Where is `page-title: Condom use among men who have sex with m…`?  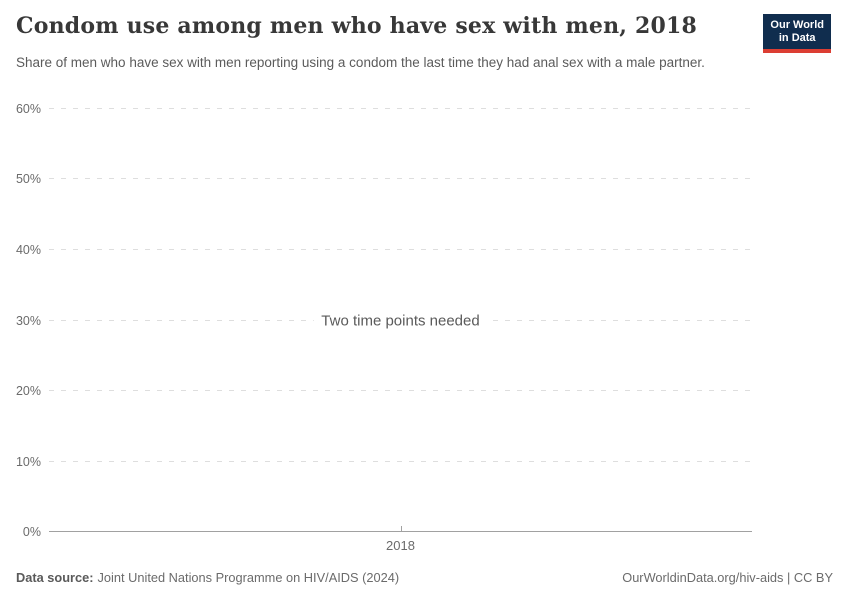 page-title: Condom use among men who have sex with m… is located at coordinates (357, 26).